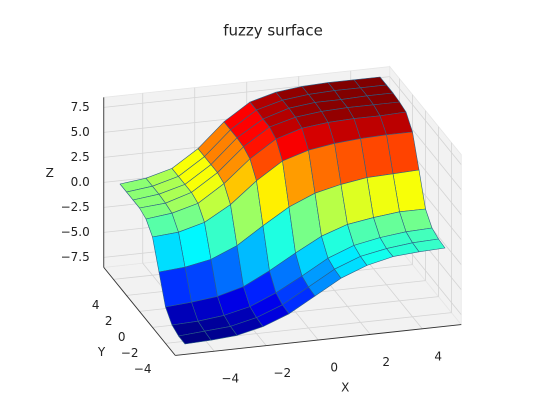  Describe the element at coordinates (101, 352) in the screenshot. I see `y-axis-label: Y` at that location.